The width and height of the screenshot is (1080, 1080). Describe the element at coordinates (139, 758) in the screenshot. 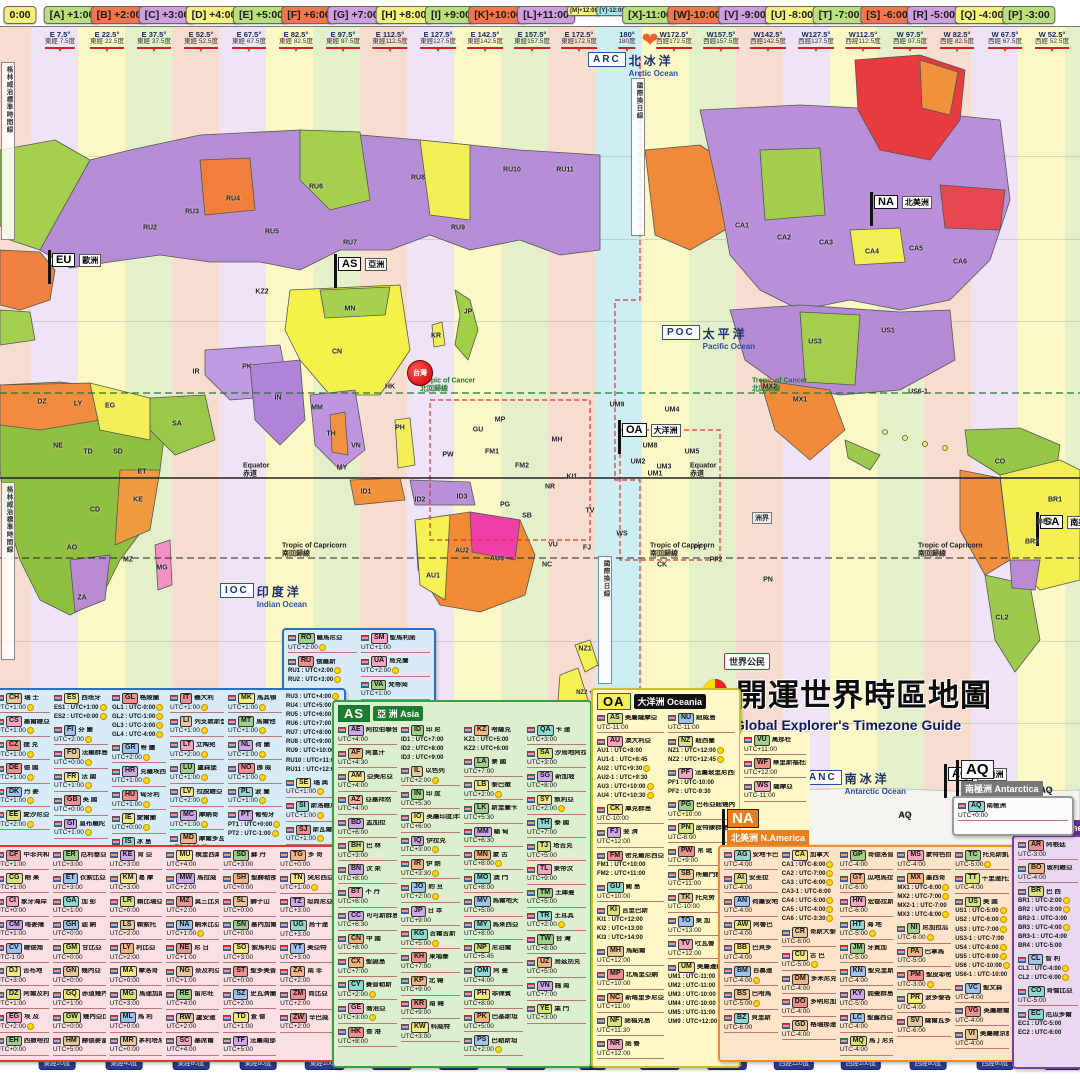

I see `utc-offset: UTC+2:00` at that location.